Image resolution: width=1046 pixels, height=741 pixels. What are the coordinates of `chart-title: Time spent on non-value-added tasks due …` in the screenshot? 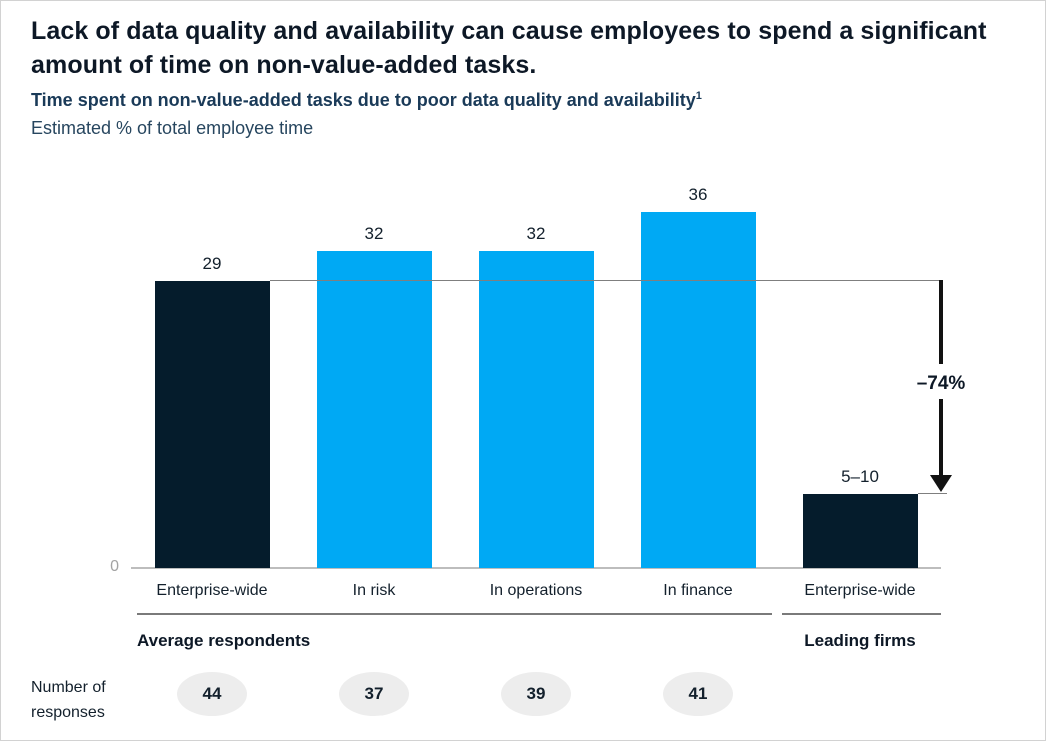 It's located at (366, 100).